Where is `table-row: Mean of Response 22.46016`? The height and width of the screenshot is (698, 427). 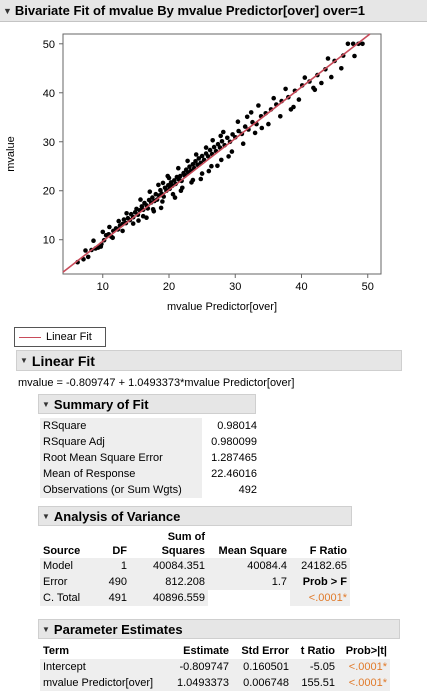
table-row: Mean of Response 22.46016 is located at coordinates (150, 474).